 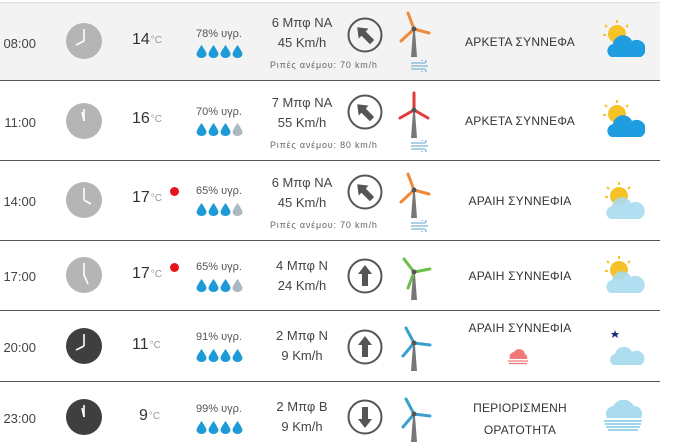 What do you see at coordinates (147, 274) in the screenshot?
I see `temperature: 17°C` at bounding box center [147, 274].